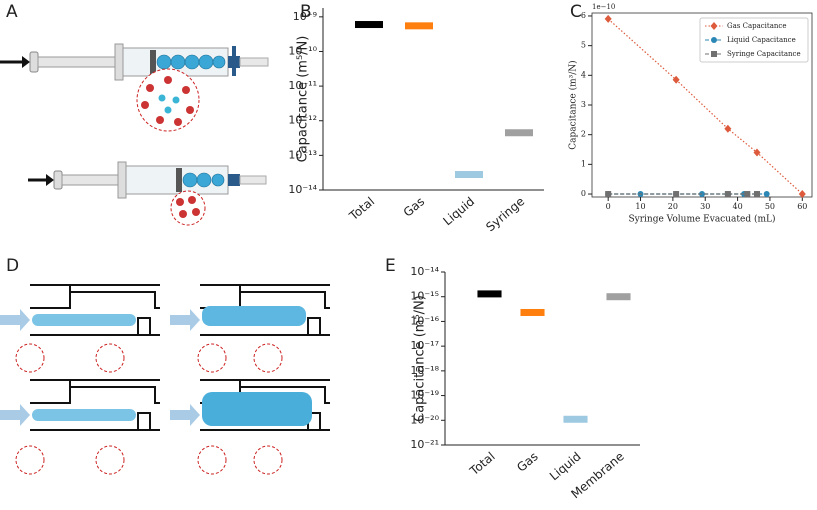 Image resolution: width=817 pixels, height=510 pixels. Describe the element at coordinates (583, 193) in the screenshot. I see `y-tick-label: 0` at that location.